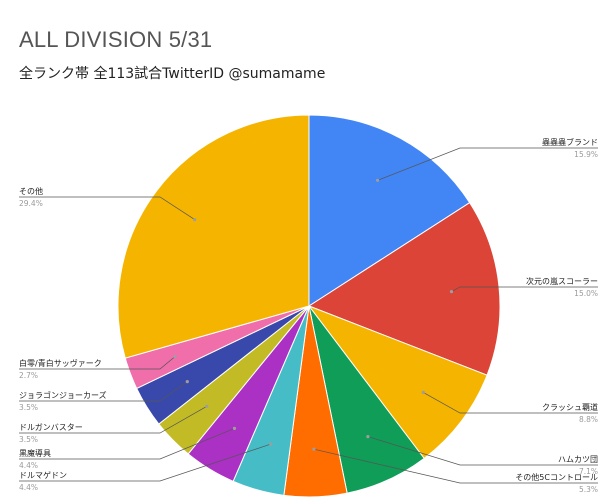  What do you see at coordinates (586, 154) in the screenshot?
I see `slice-percent-0: 15.9%` at bounding box center [586, 154].